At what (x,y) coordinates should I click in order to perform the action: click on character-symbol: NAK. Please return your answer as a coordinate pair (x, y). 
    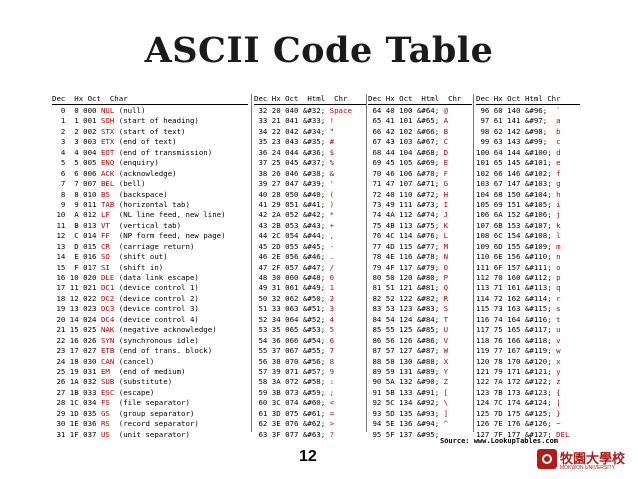
    Looking at the image, I should click on (107, 330).